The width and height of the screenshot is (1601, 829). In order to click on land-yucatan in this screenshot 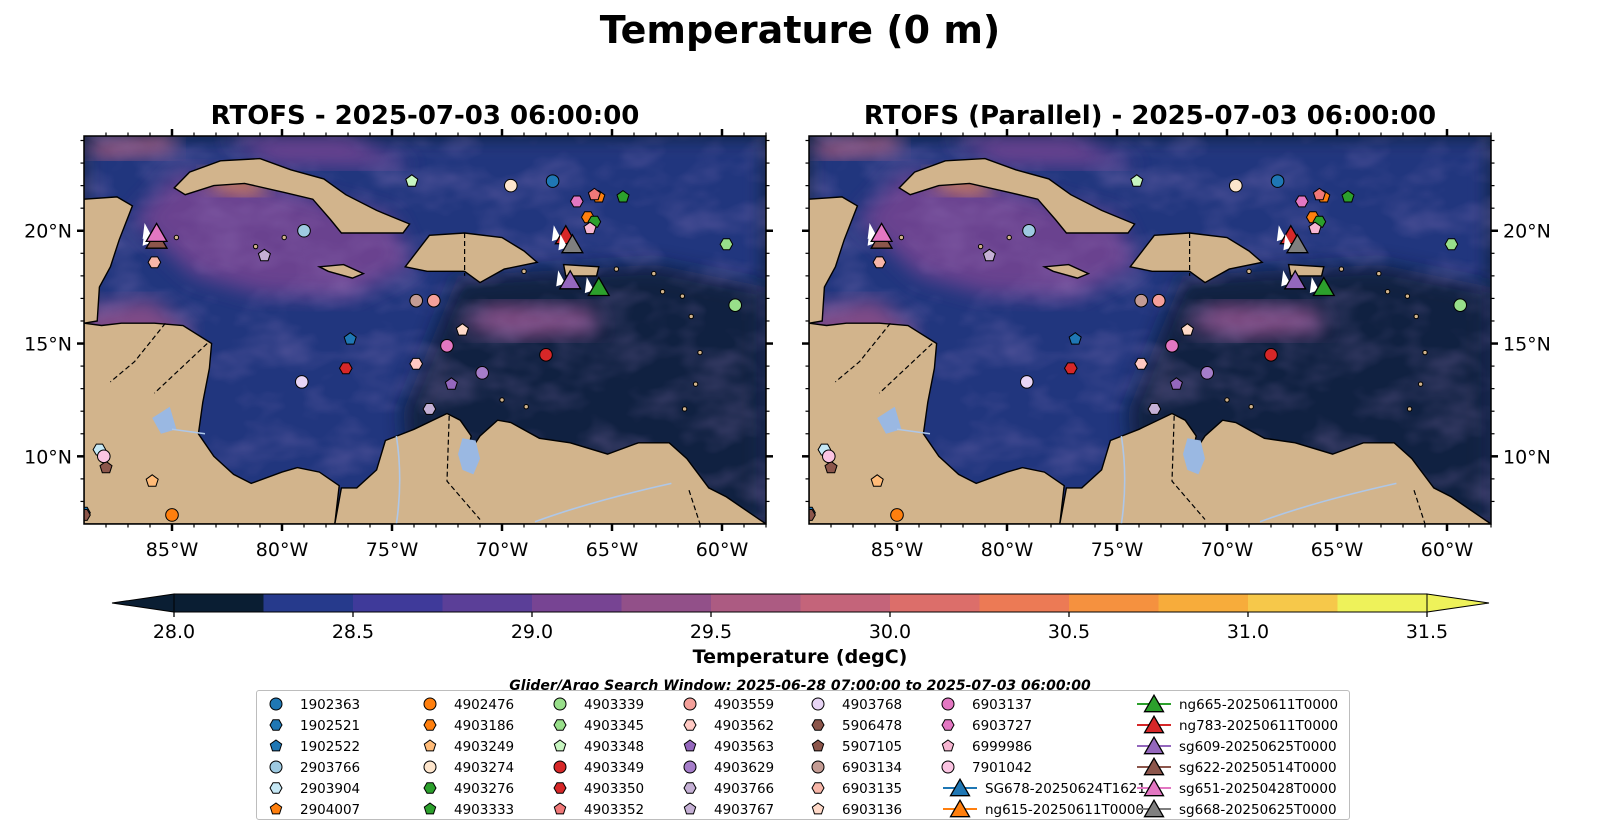, I will do `click(109, 260)`.